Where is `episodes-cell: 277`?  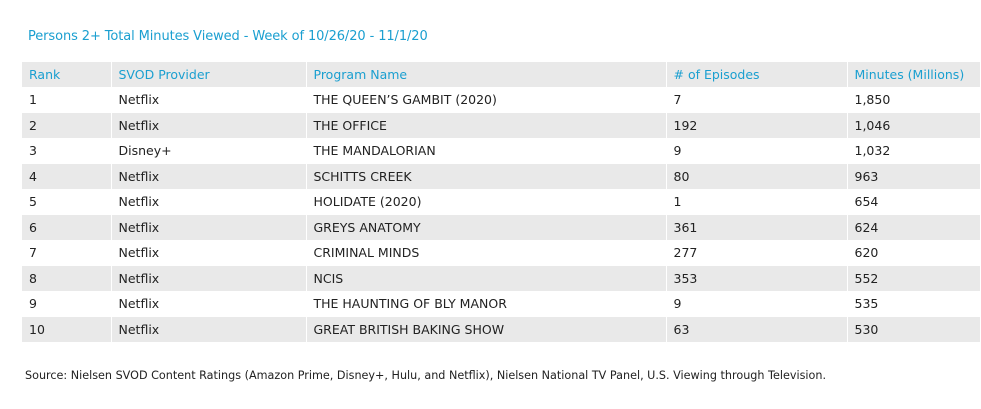
episodes-cell: 277 is located at coordinates (757, 253).